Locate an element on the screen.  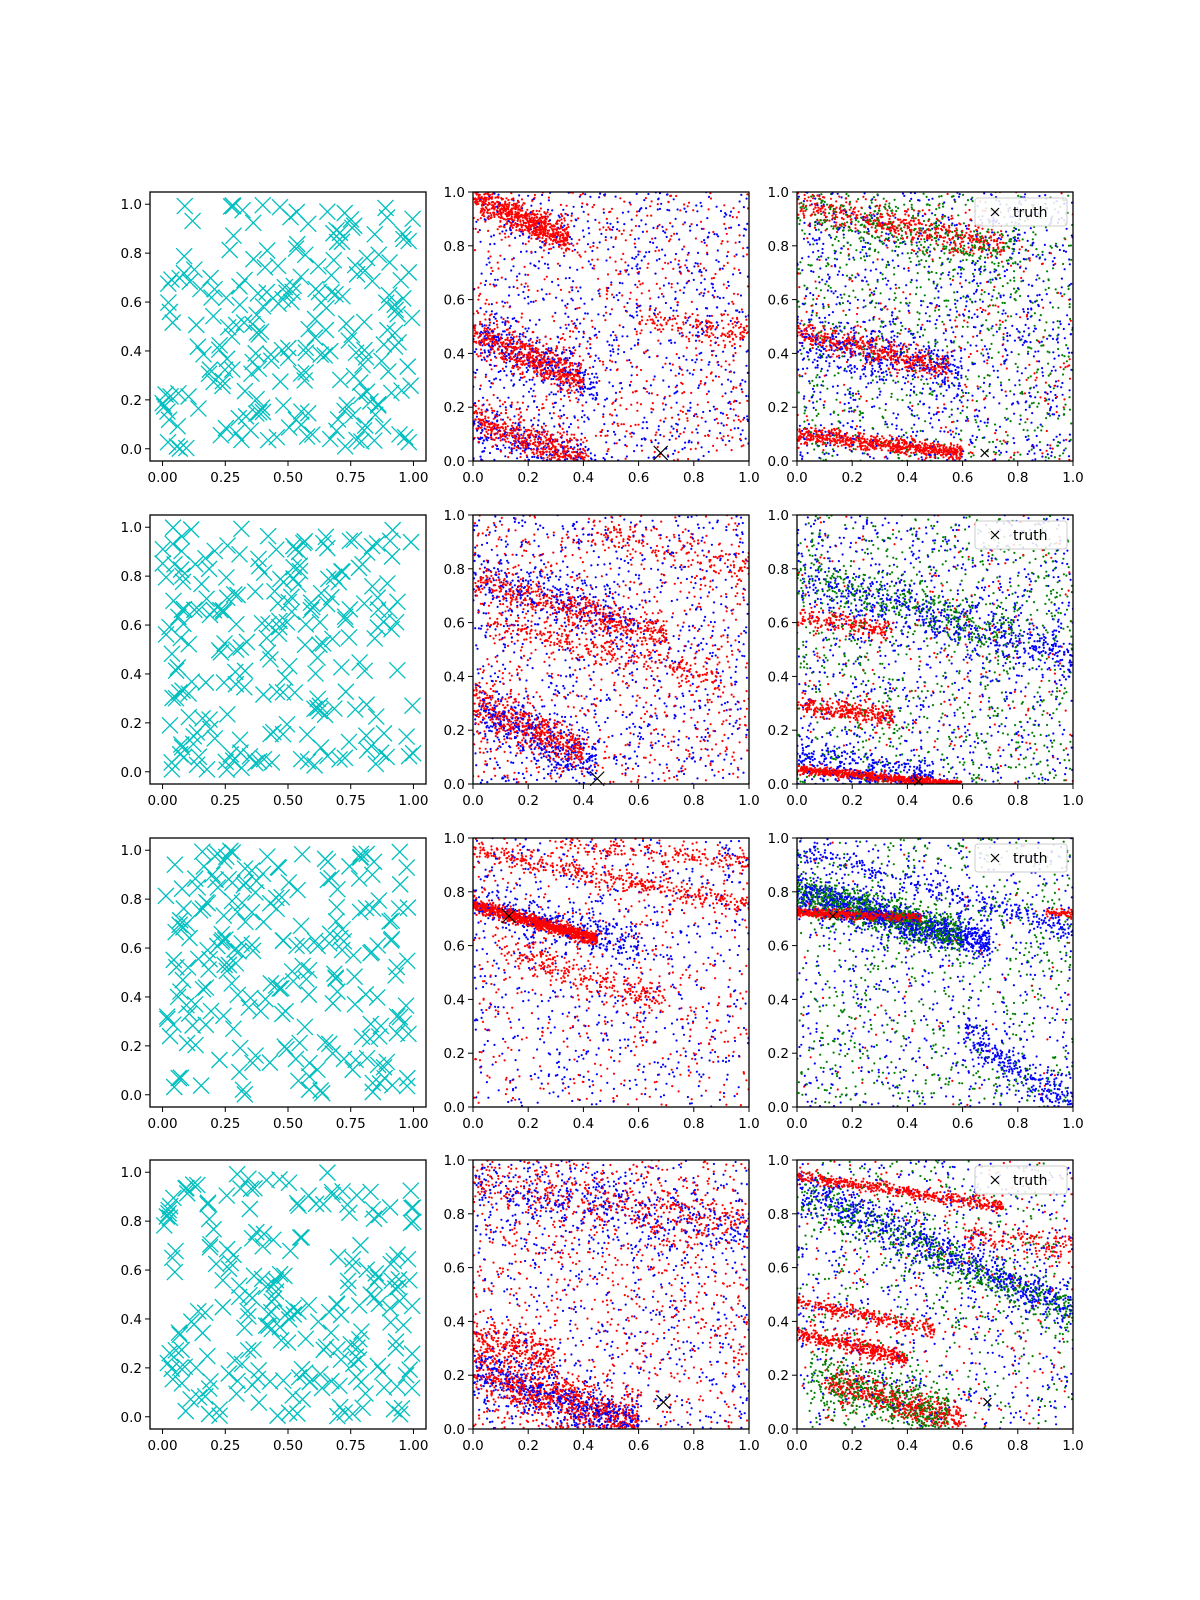
x-tick-label: 0.0 is located at coordinates (472, 478).